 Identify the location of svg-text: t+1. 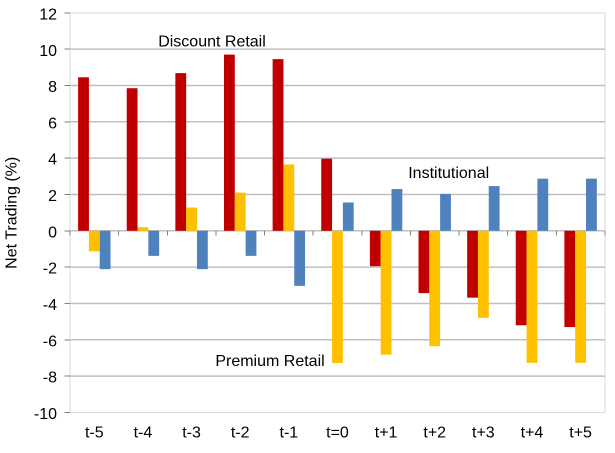
(386, 432).